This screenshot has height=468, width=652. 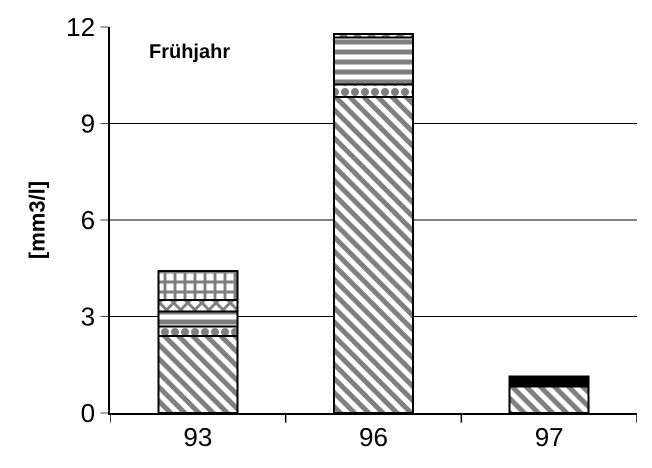 I want to click on text: Frühjahr, so click(x=189, y=52).